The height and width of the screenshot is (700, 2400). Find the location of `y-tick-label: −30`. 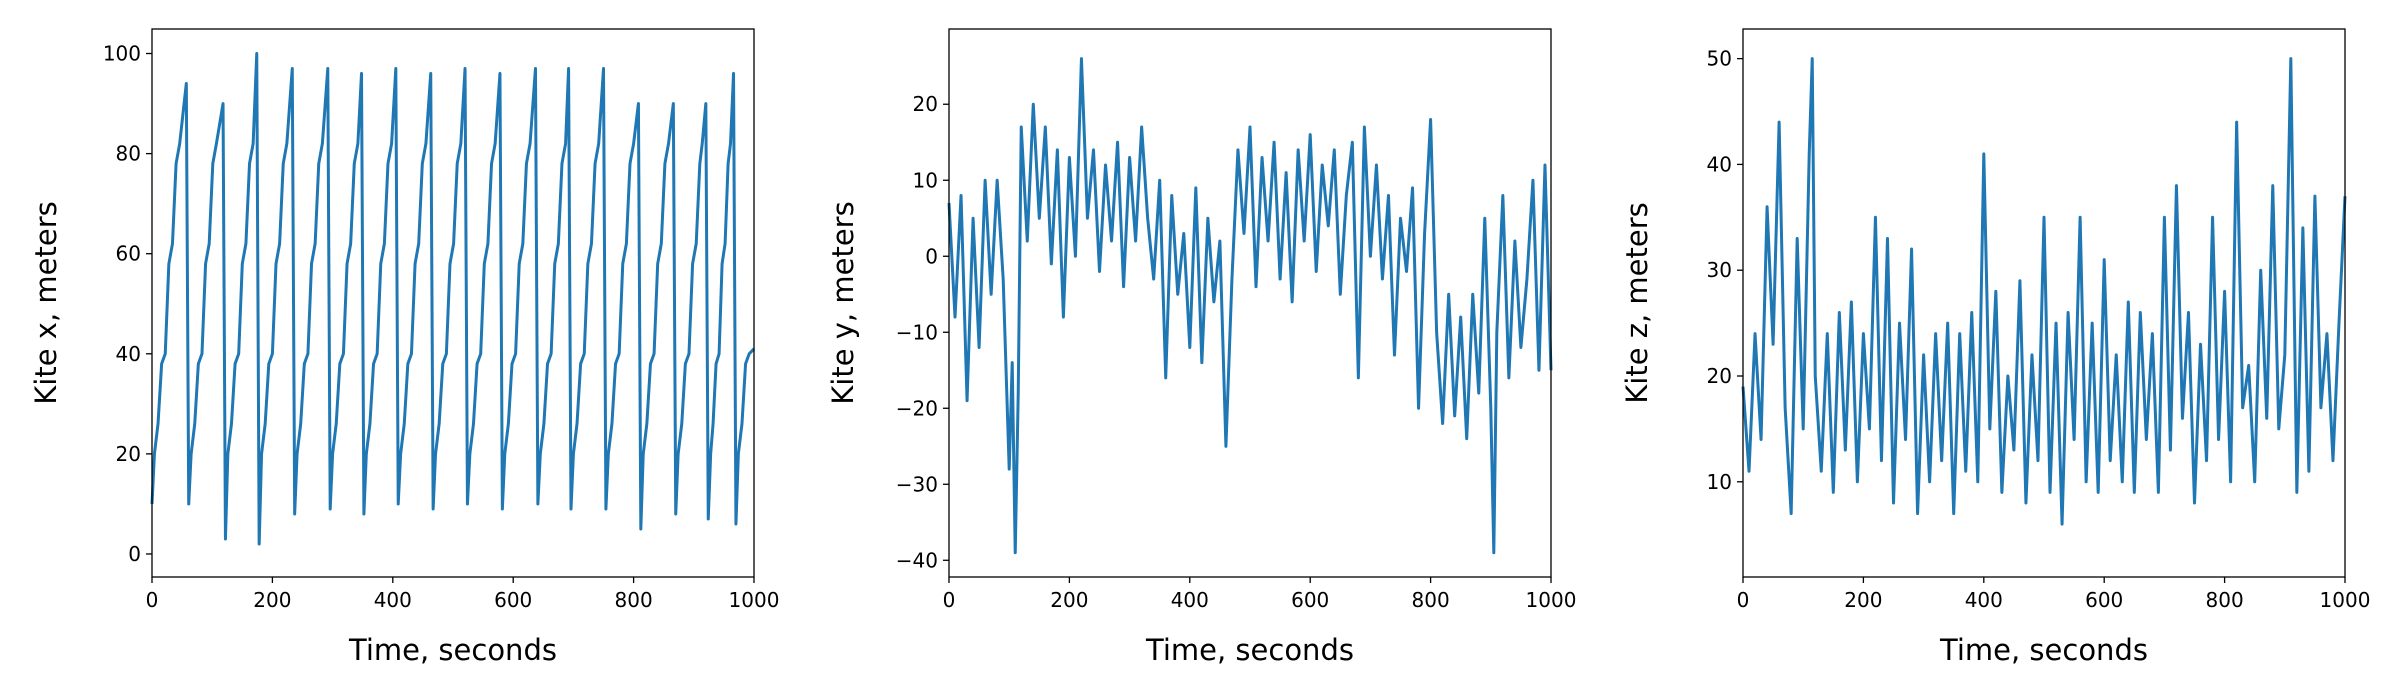

y-tick-label: −30 is located at coordinates (917, 484).